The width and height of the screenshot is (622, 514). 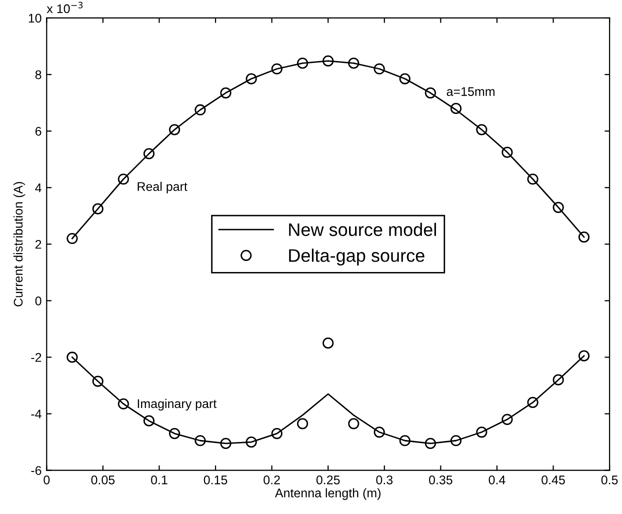 I want to click on y-tick-label: 8, so click(x=38, y=75).